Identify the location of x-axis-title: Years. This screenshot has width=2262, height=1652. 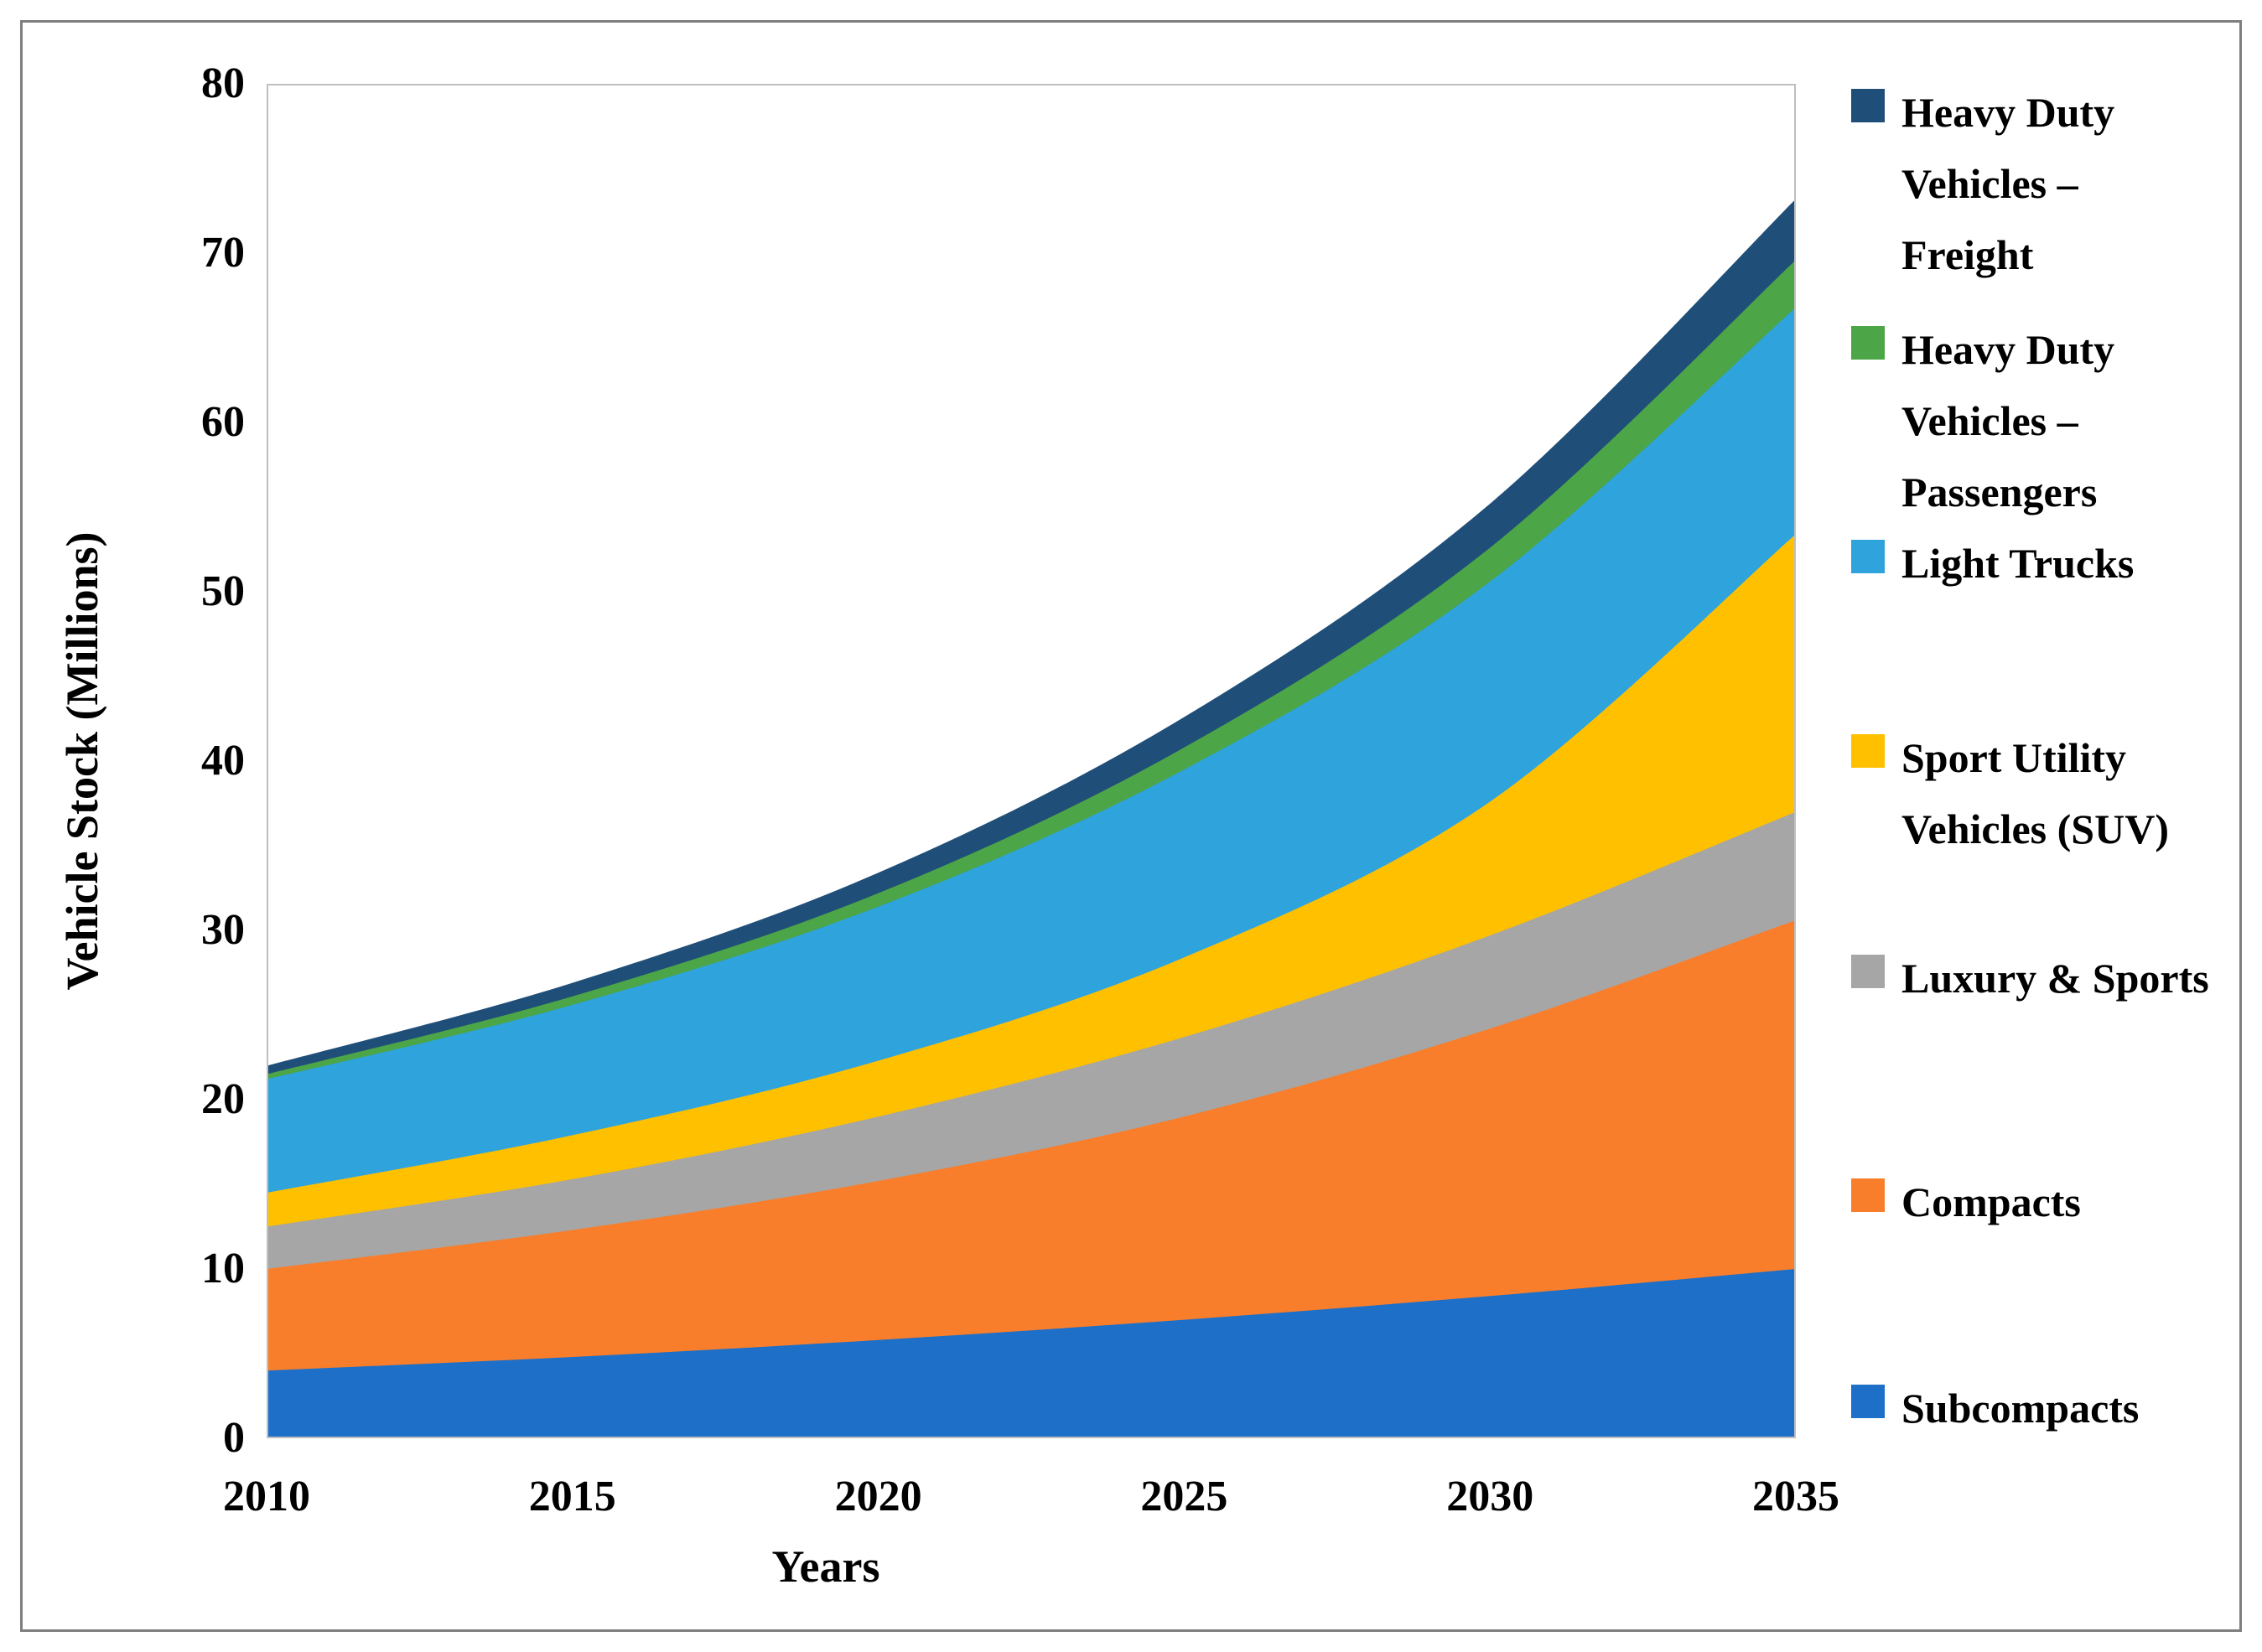
(825, 1566).